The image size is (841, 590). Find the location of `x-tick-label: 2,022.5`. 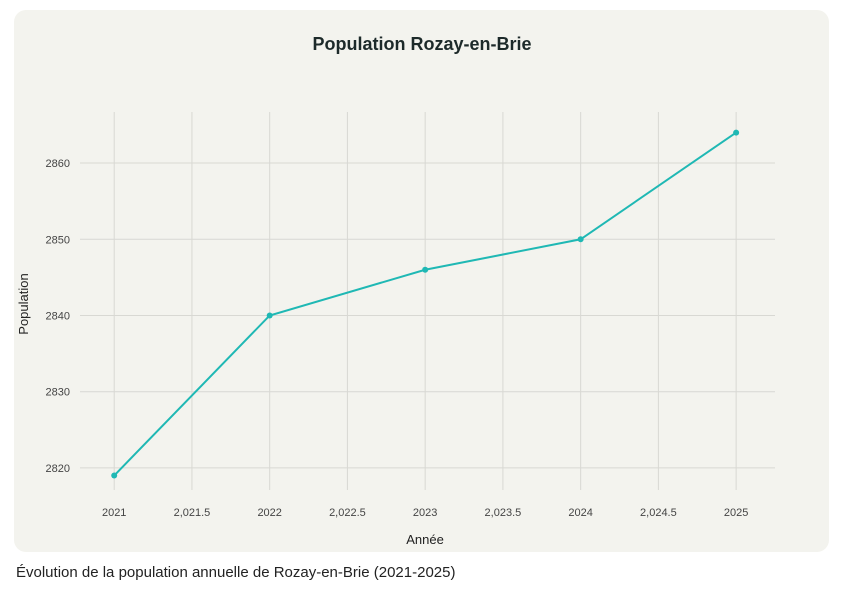

x-tick-label: 2,022.5 is located at coordinates (347, 513).